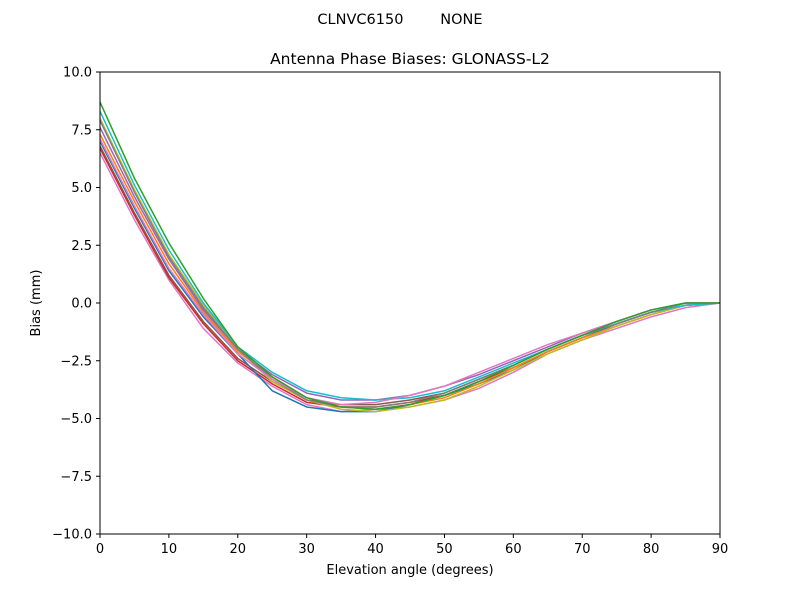 The height and width of the screenshot is (600, 800). What do you see at coordinates (410, 59) in the screenshot?
I see `chart-title: Antenna Phase Biases: GLONASS-L2` at bounding box center [410, 59].